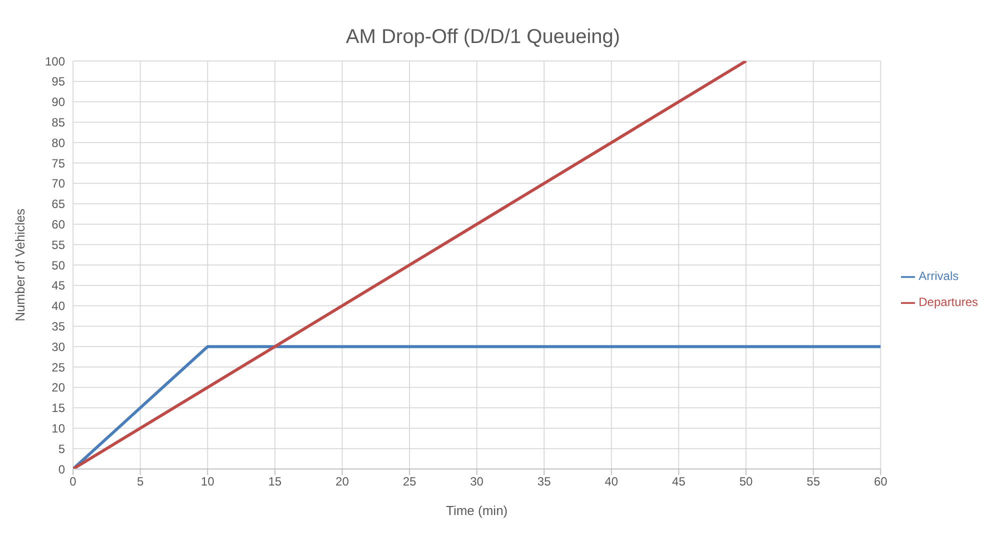  Describe the element at coordinates (59, 347) in the screenshot. I see `y-tick-label: 30` at that location.